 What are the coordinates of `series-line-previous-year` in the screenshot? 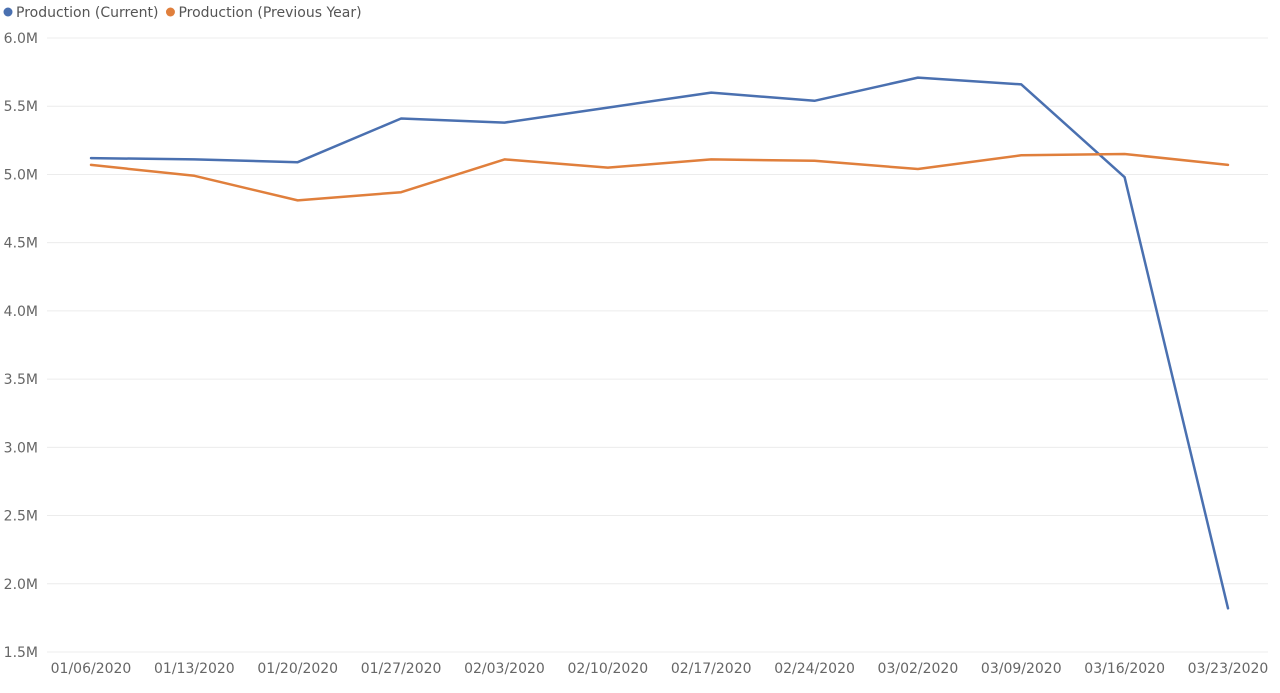 It's located at (659, 177).